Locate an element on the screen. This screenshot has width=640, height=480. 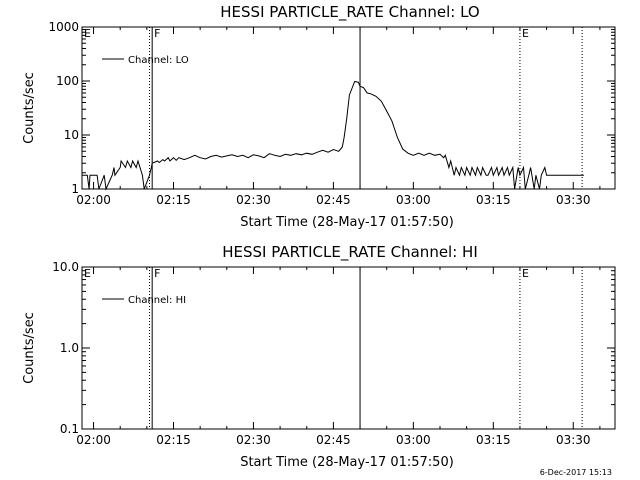
y-axis-label-hi: Counts/sec is located at coordinates (29, 348).